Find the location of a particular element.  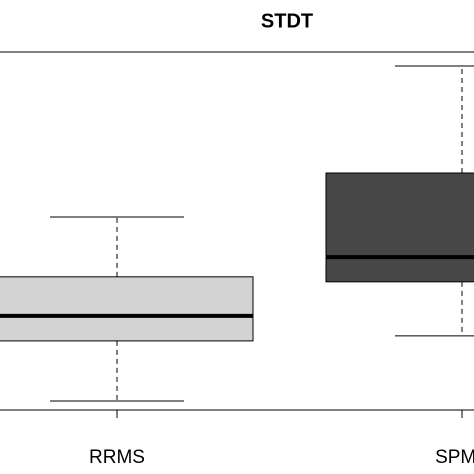

x-tick-label: SPMS is located at coordinates (454, 457).